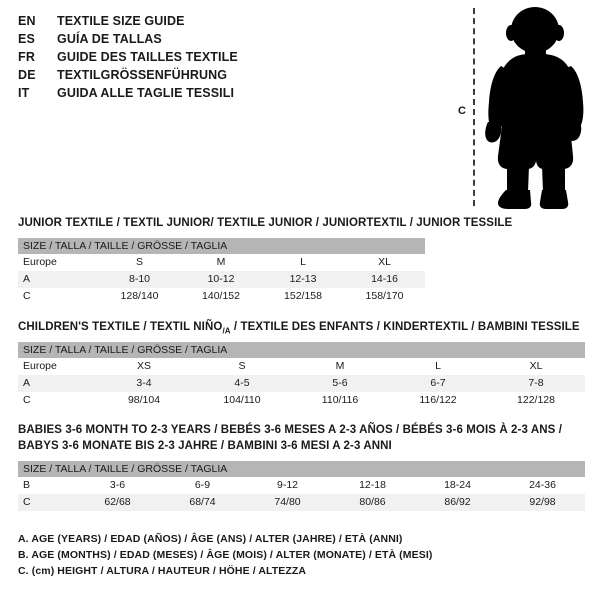  Describe the element at coordinates (139, 296) in the screenshot. I see `junior-row-c-v0: 128/140` at that location.